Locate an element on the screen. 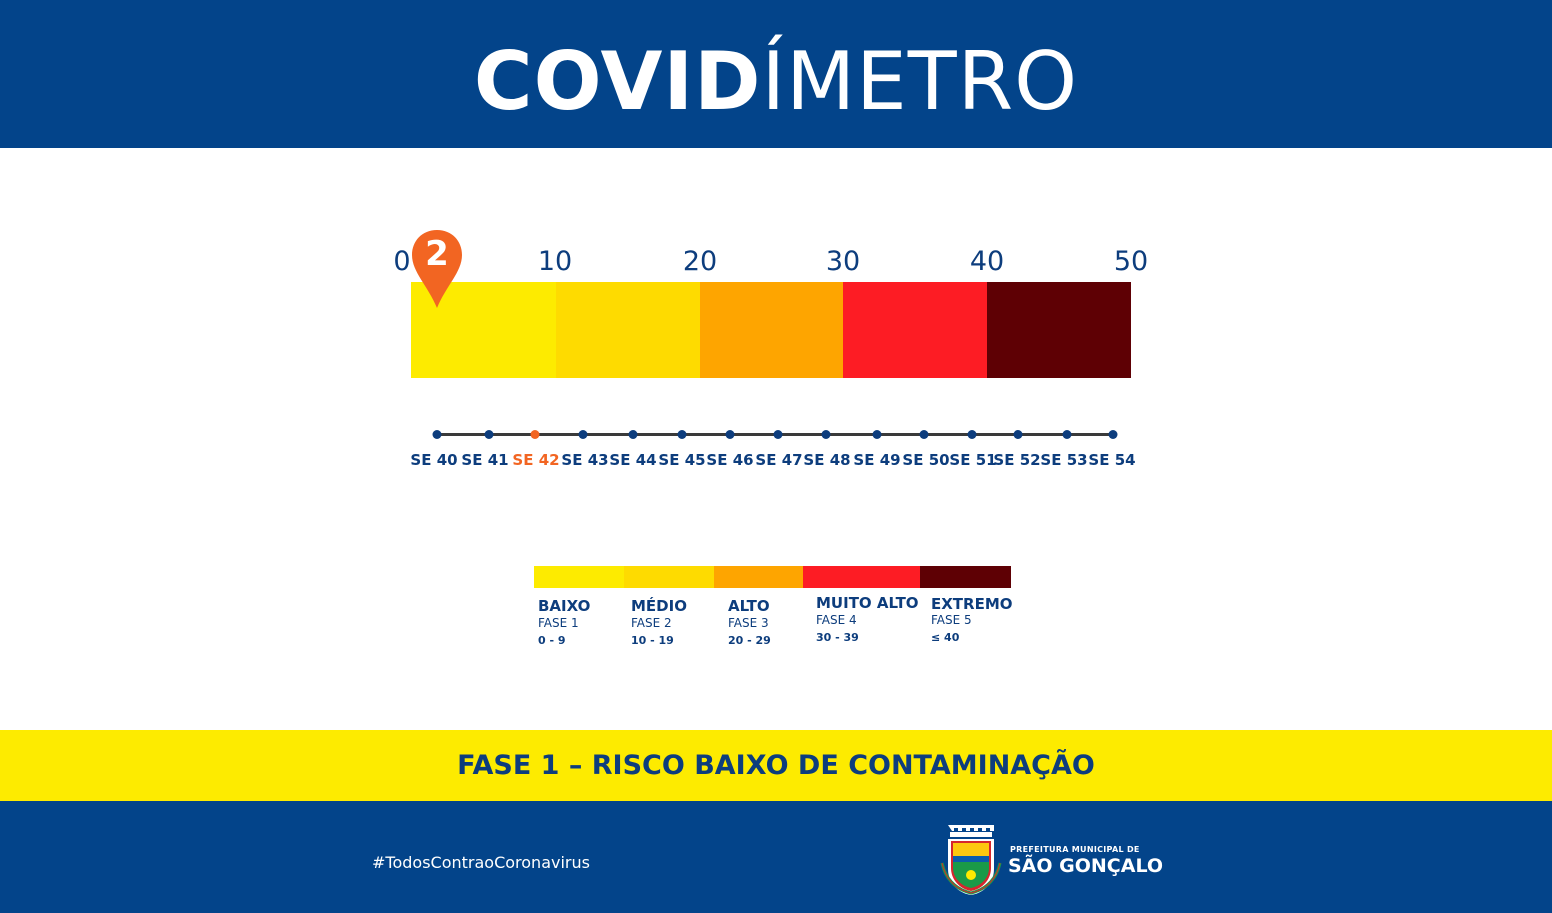 Image resolution: width=1552 pixels, height=913 pixels. timeline-week-label: SE 53 is located at coordinates (1064, 460).